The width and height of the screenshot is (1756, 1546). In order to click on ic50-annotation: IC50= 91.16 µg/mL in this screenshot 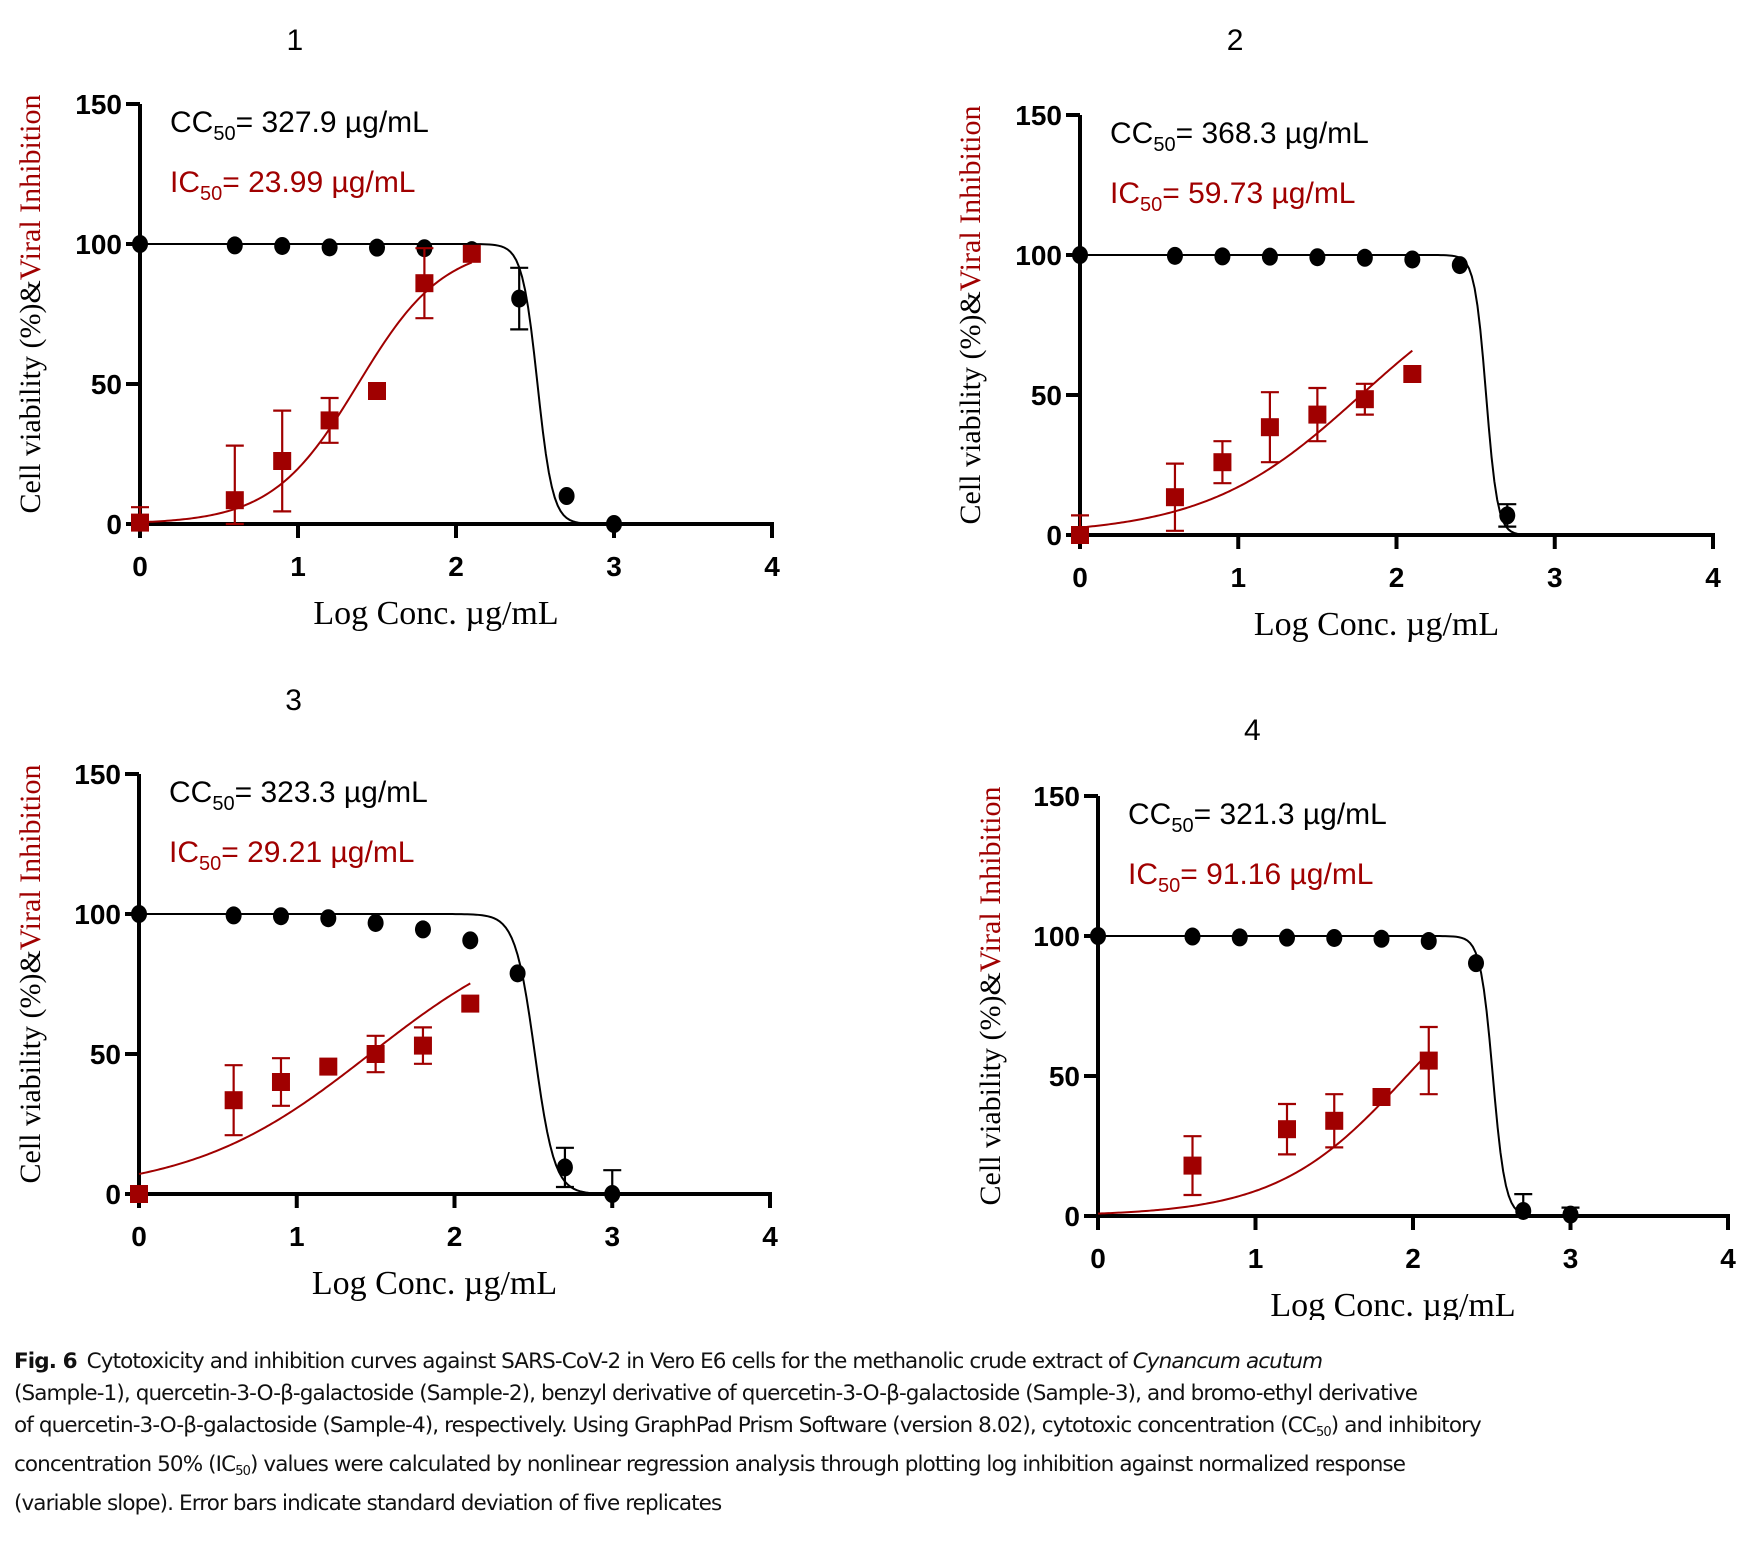, I will do `click(1251, 877)`.